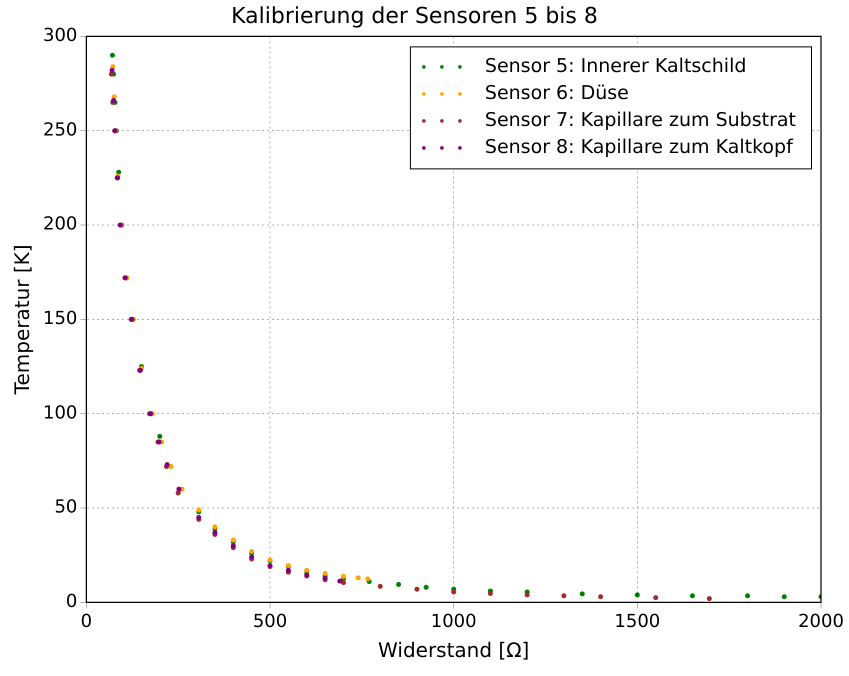  I want to click on legend-label: Sensor 8: Kapillare zum Kaltkopf, so click(639, 147).